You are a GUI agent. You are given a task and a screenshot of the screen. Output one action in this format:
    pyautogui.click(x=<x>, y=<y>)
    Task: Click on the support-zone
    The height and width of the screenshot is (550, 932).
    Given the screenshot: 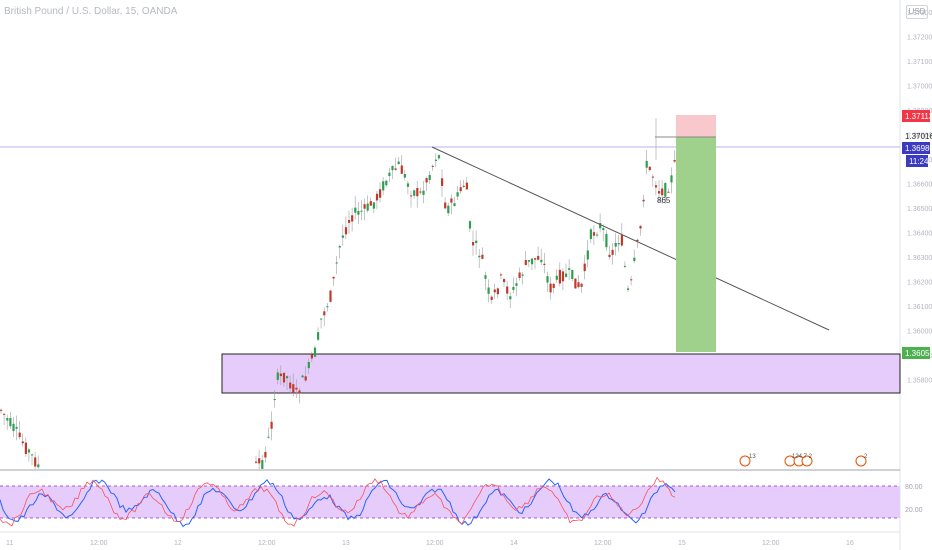 What is the action you would take?
    pyautogui.click(x=561, y=373)
    